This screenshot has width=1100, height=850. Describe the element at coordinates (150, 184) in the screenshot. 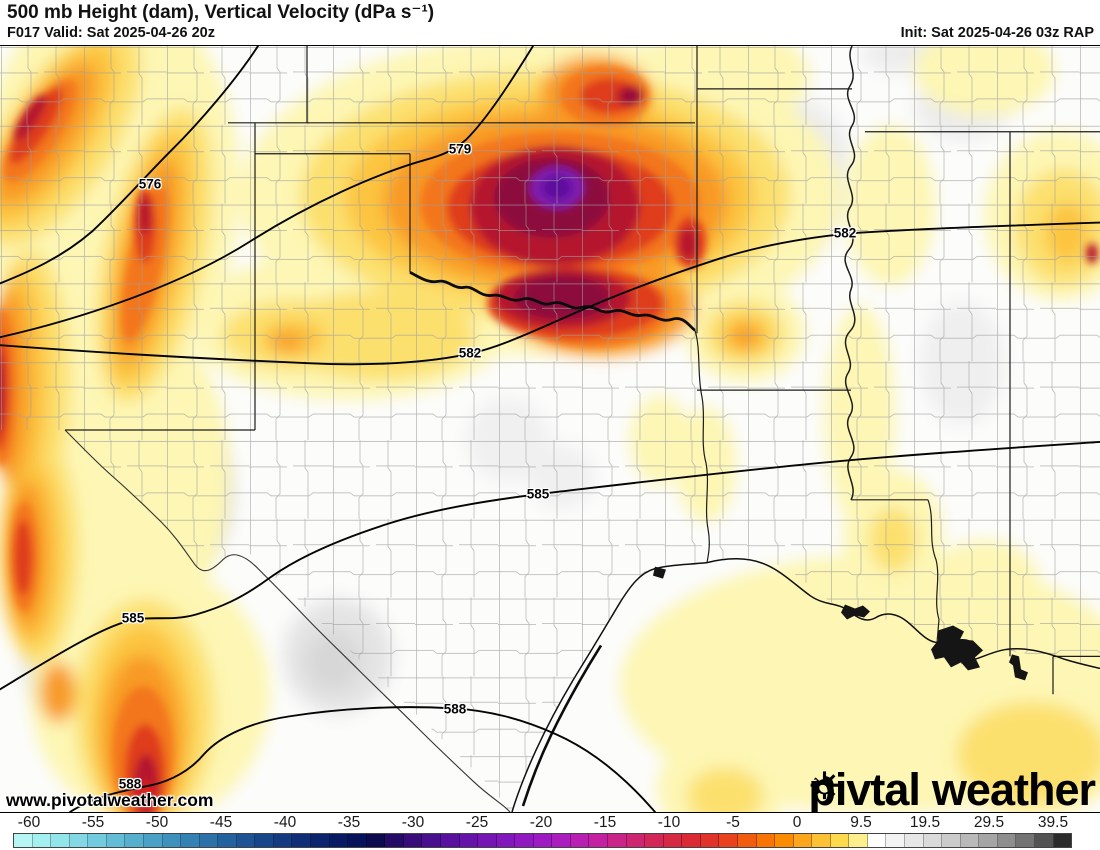

I see `contour-value-label: 576` at that location.